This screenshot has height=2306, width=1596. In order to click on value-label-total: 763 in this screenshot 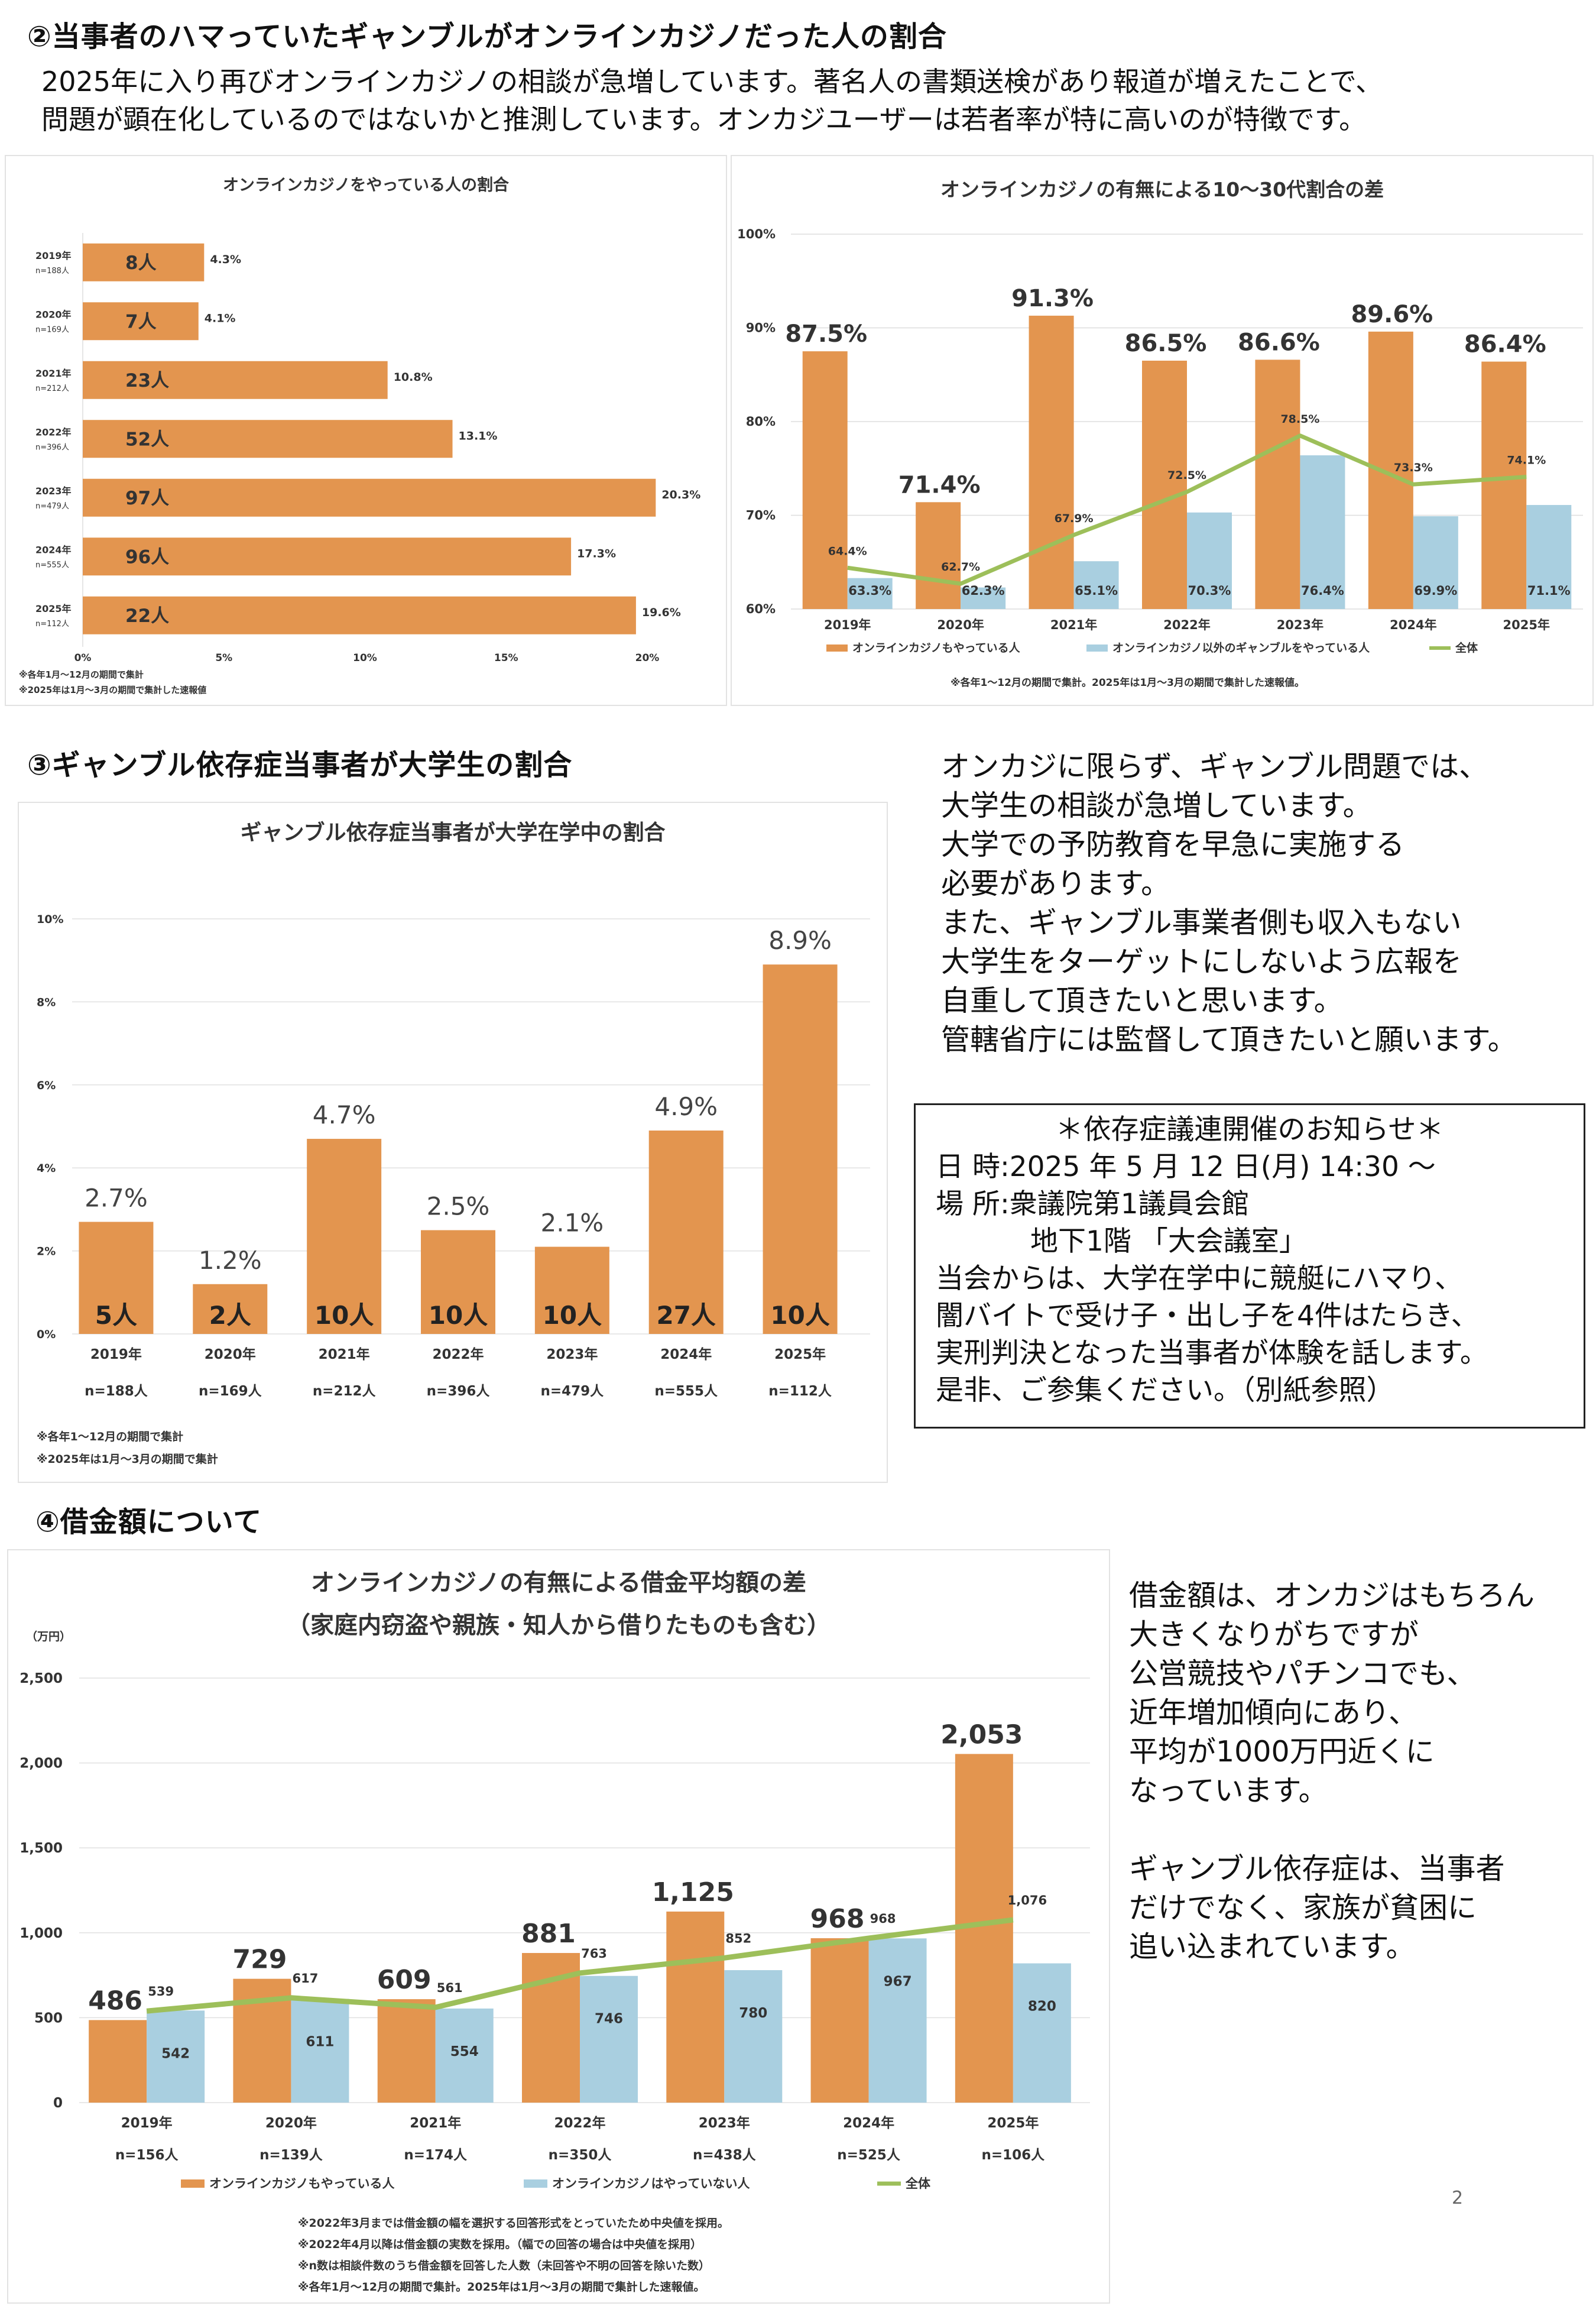, I will do `click(594, 1954)`.